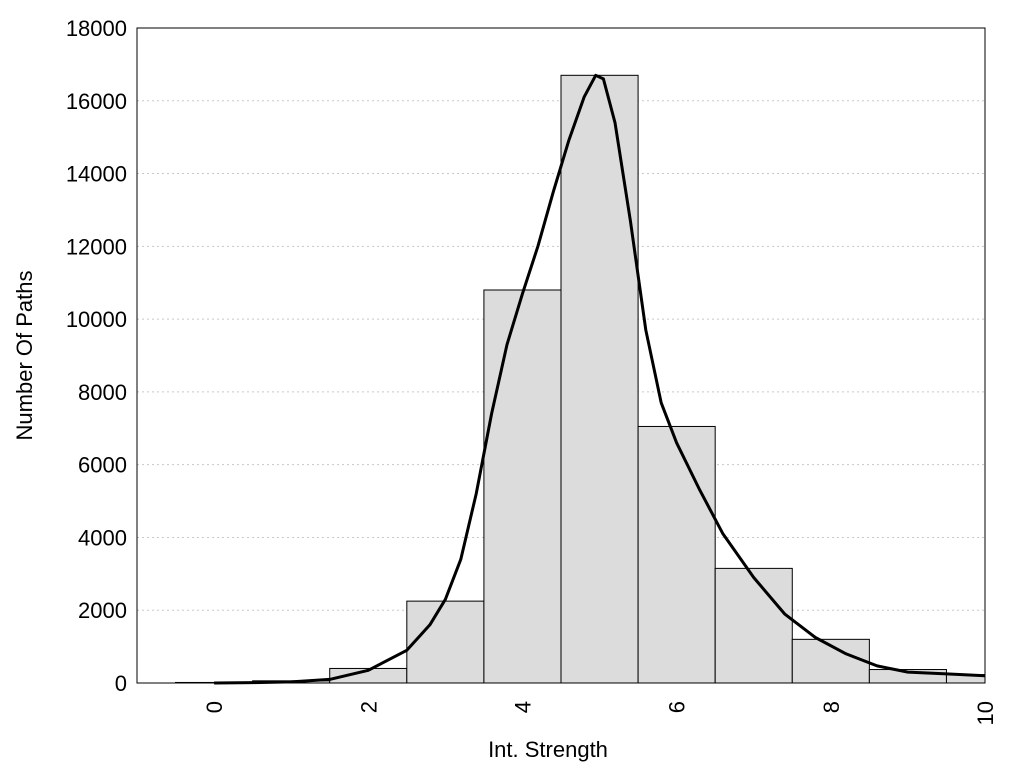 This screenshot has height=768, width=1024. Describe the element at coordinates (102, 465) in the screenshot. I see `y-tick-label: 6000` at that location.